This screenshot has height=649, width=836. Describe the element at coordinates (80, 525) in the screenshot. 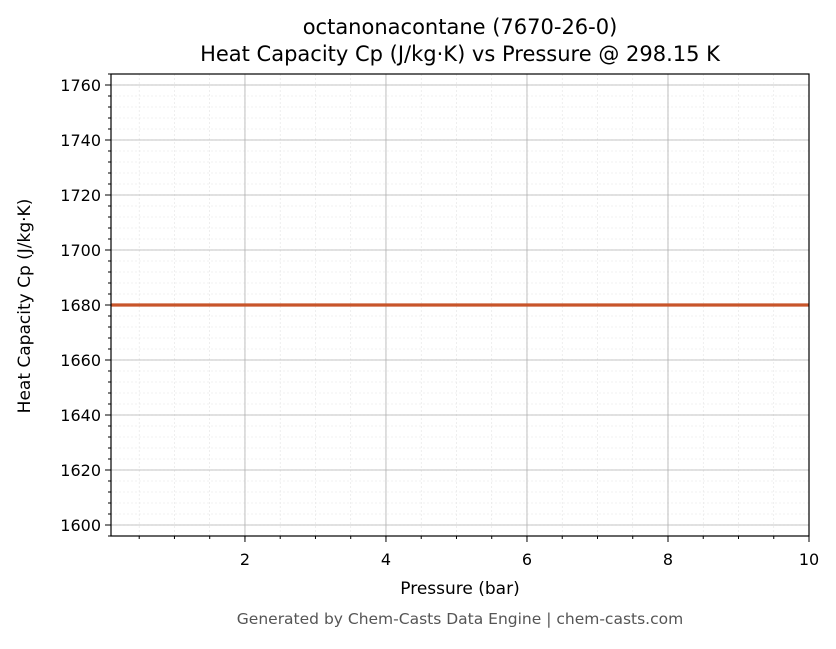

I see `y-tick-label: 1600` at that location.